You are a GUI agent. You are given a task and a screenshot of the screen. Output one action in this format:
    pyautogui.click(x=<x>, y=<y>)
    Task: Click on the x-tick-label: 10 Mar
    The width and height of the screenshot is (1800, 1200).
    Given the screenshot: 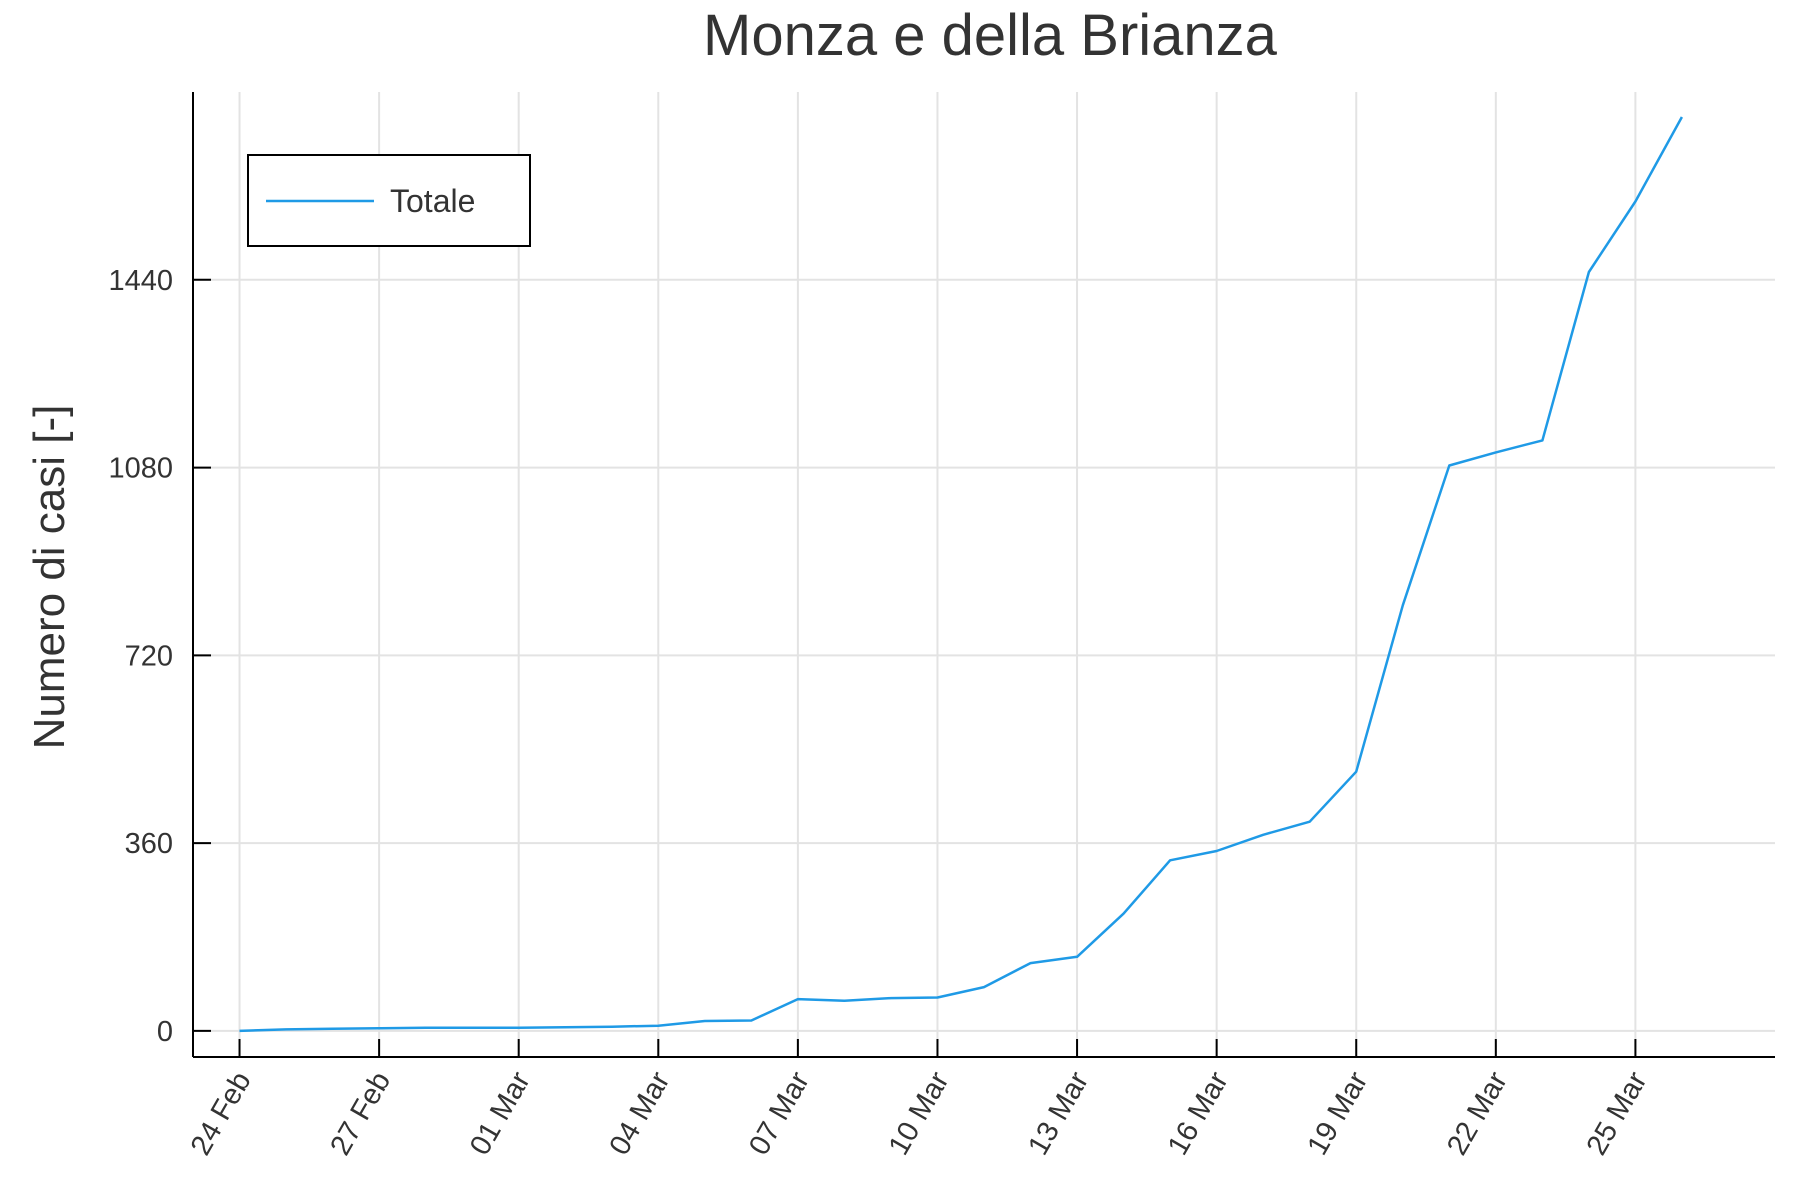 What is the action you would take?
    pyautogui.click(x=919, y=1113)
    